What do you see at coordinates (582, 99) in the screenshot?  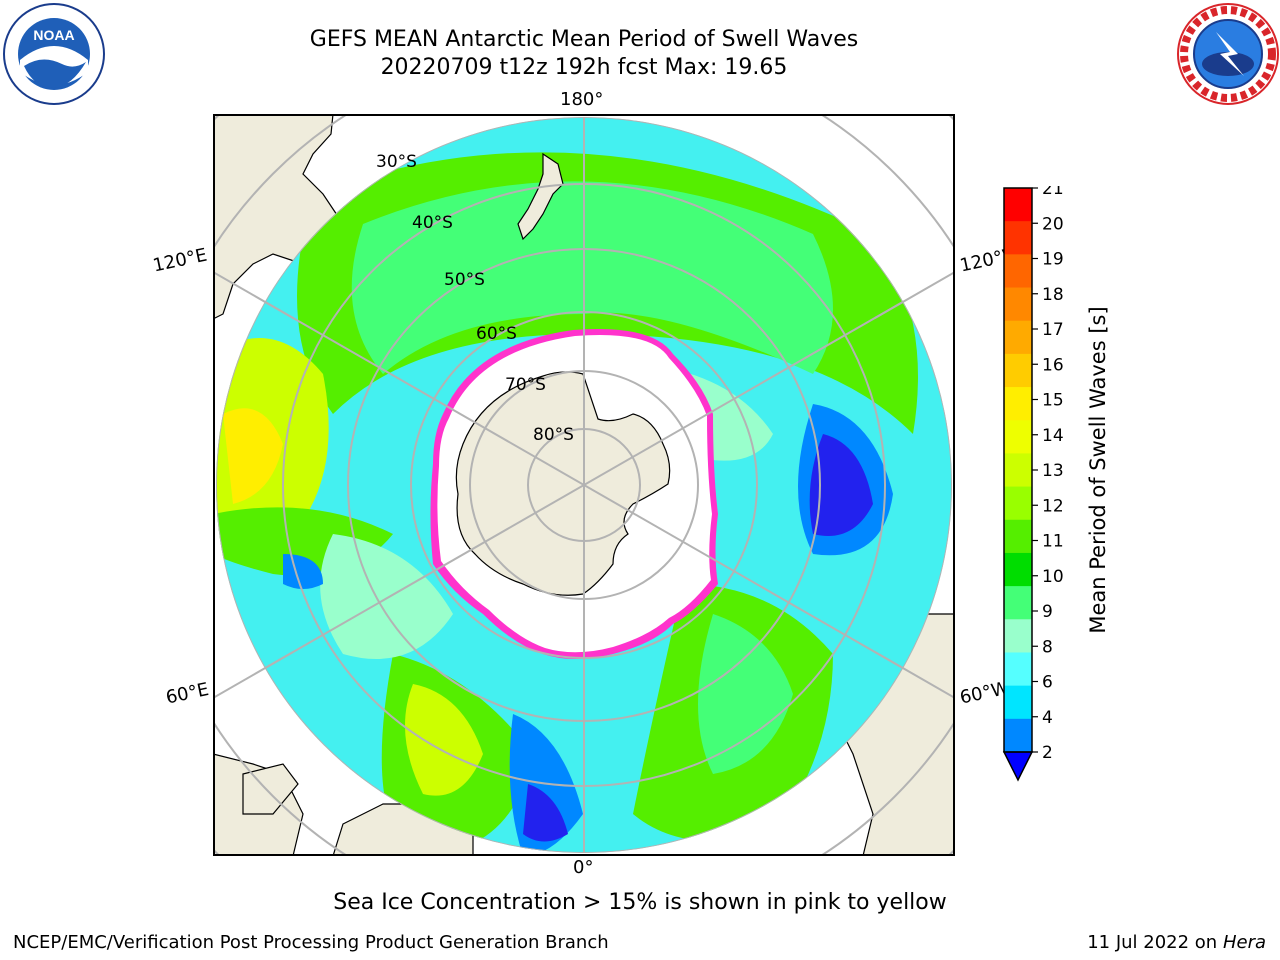 I see `lon-label-180: 180°` at bounding box center [582, 99].